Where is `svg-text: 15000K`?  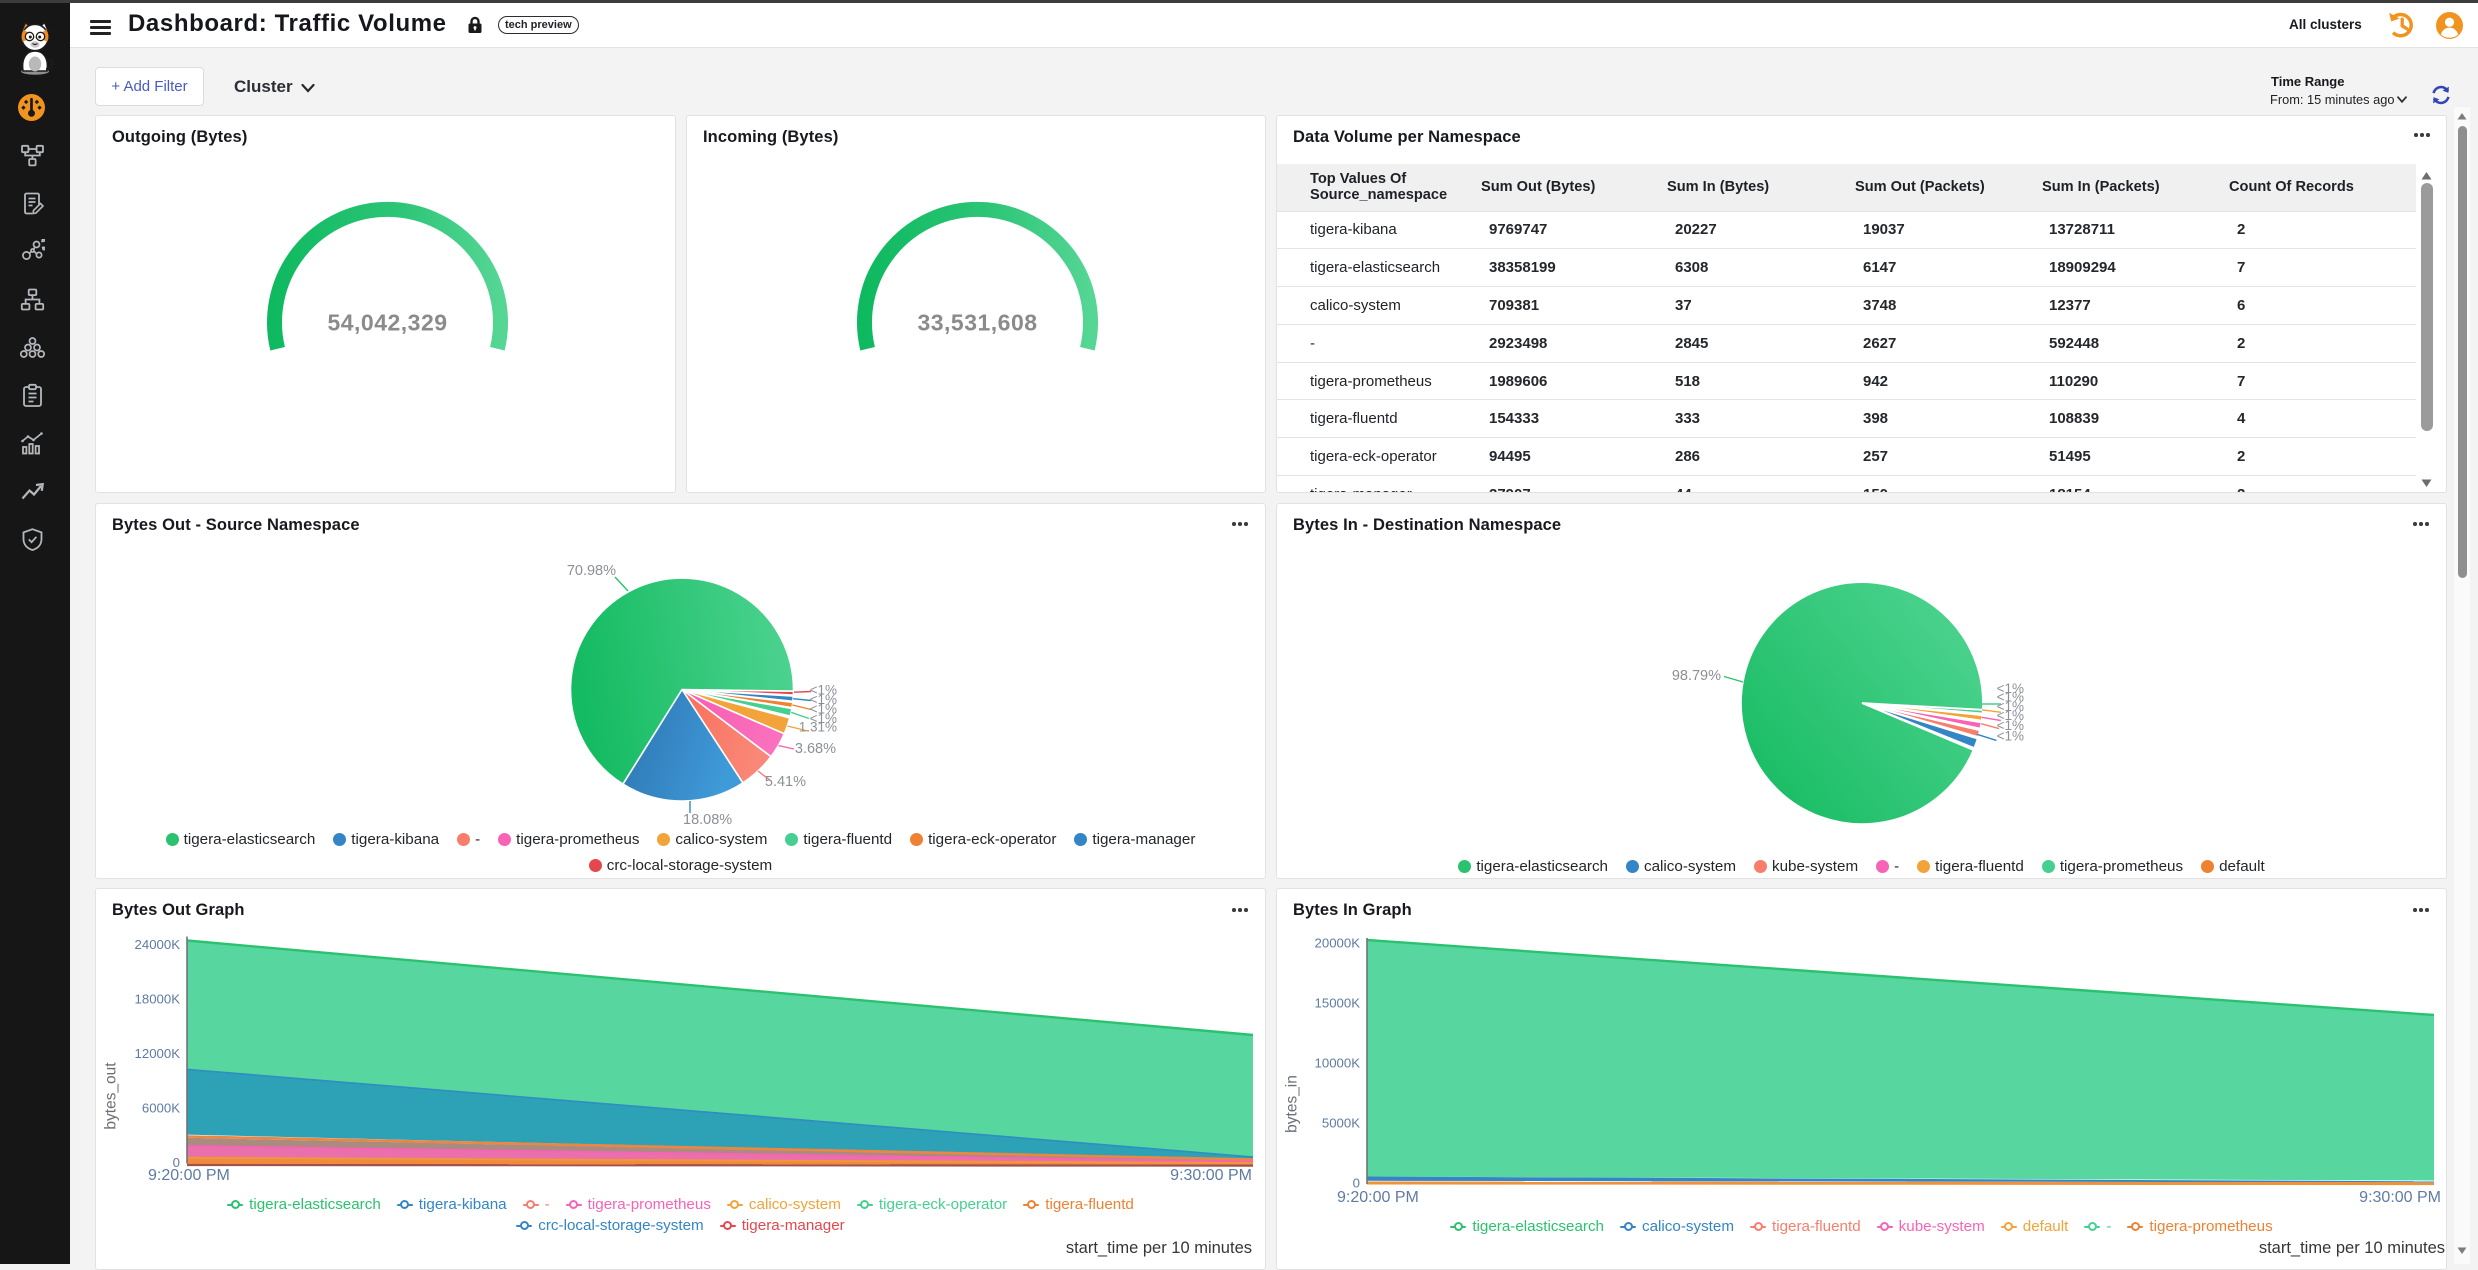 svg-text: 15000K is located at coordinates (1338, 1003).